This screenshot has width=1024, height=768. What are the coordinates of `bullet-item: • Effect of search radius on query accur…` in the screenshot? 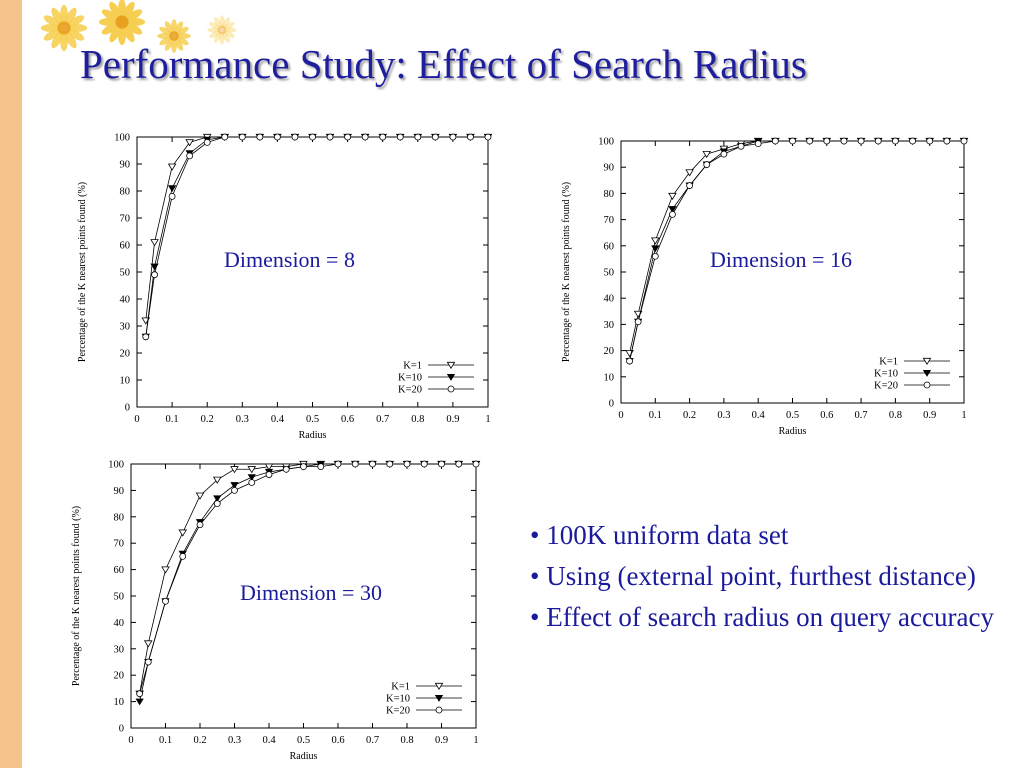 It's located at (762, 617).